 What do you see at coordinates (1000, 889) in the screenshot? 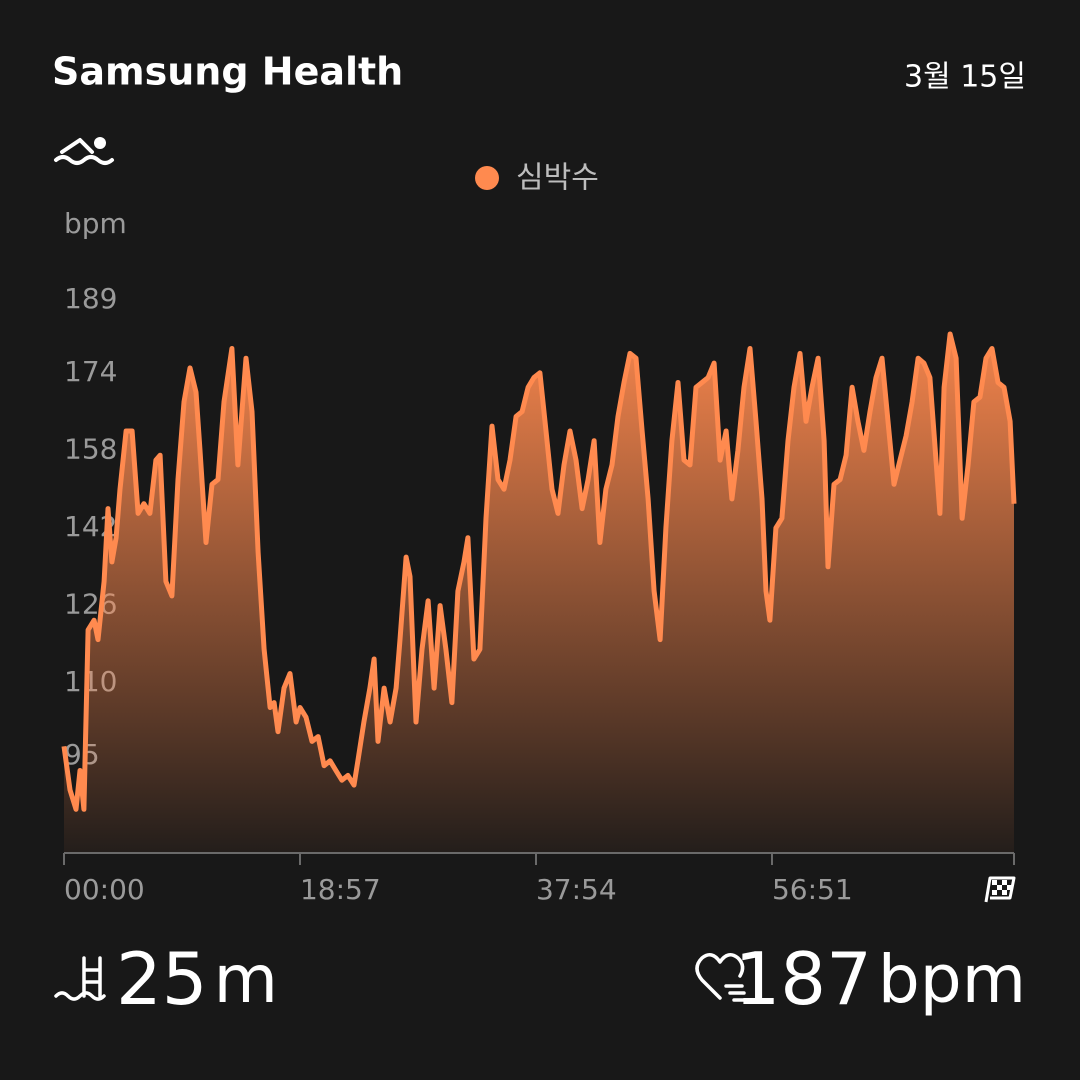
I see `finish-icon` at bounding box center [1000, 889].